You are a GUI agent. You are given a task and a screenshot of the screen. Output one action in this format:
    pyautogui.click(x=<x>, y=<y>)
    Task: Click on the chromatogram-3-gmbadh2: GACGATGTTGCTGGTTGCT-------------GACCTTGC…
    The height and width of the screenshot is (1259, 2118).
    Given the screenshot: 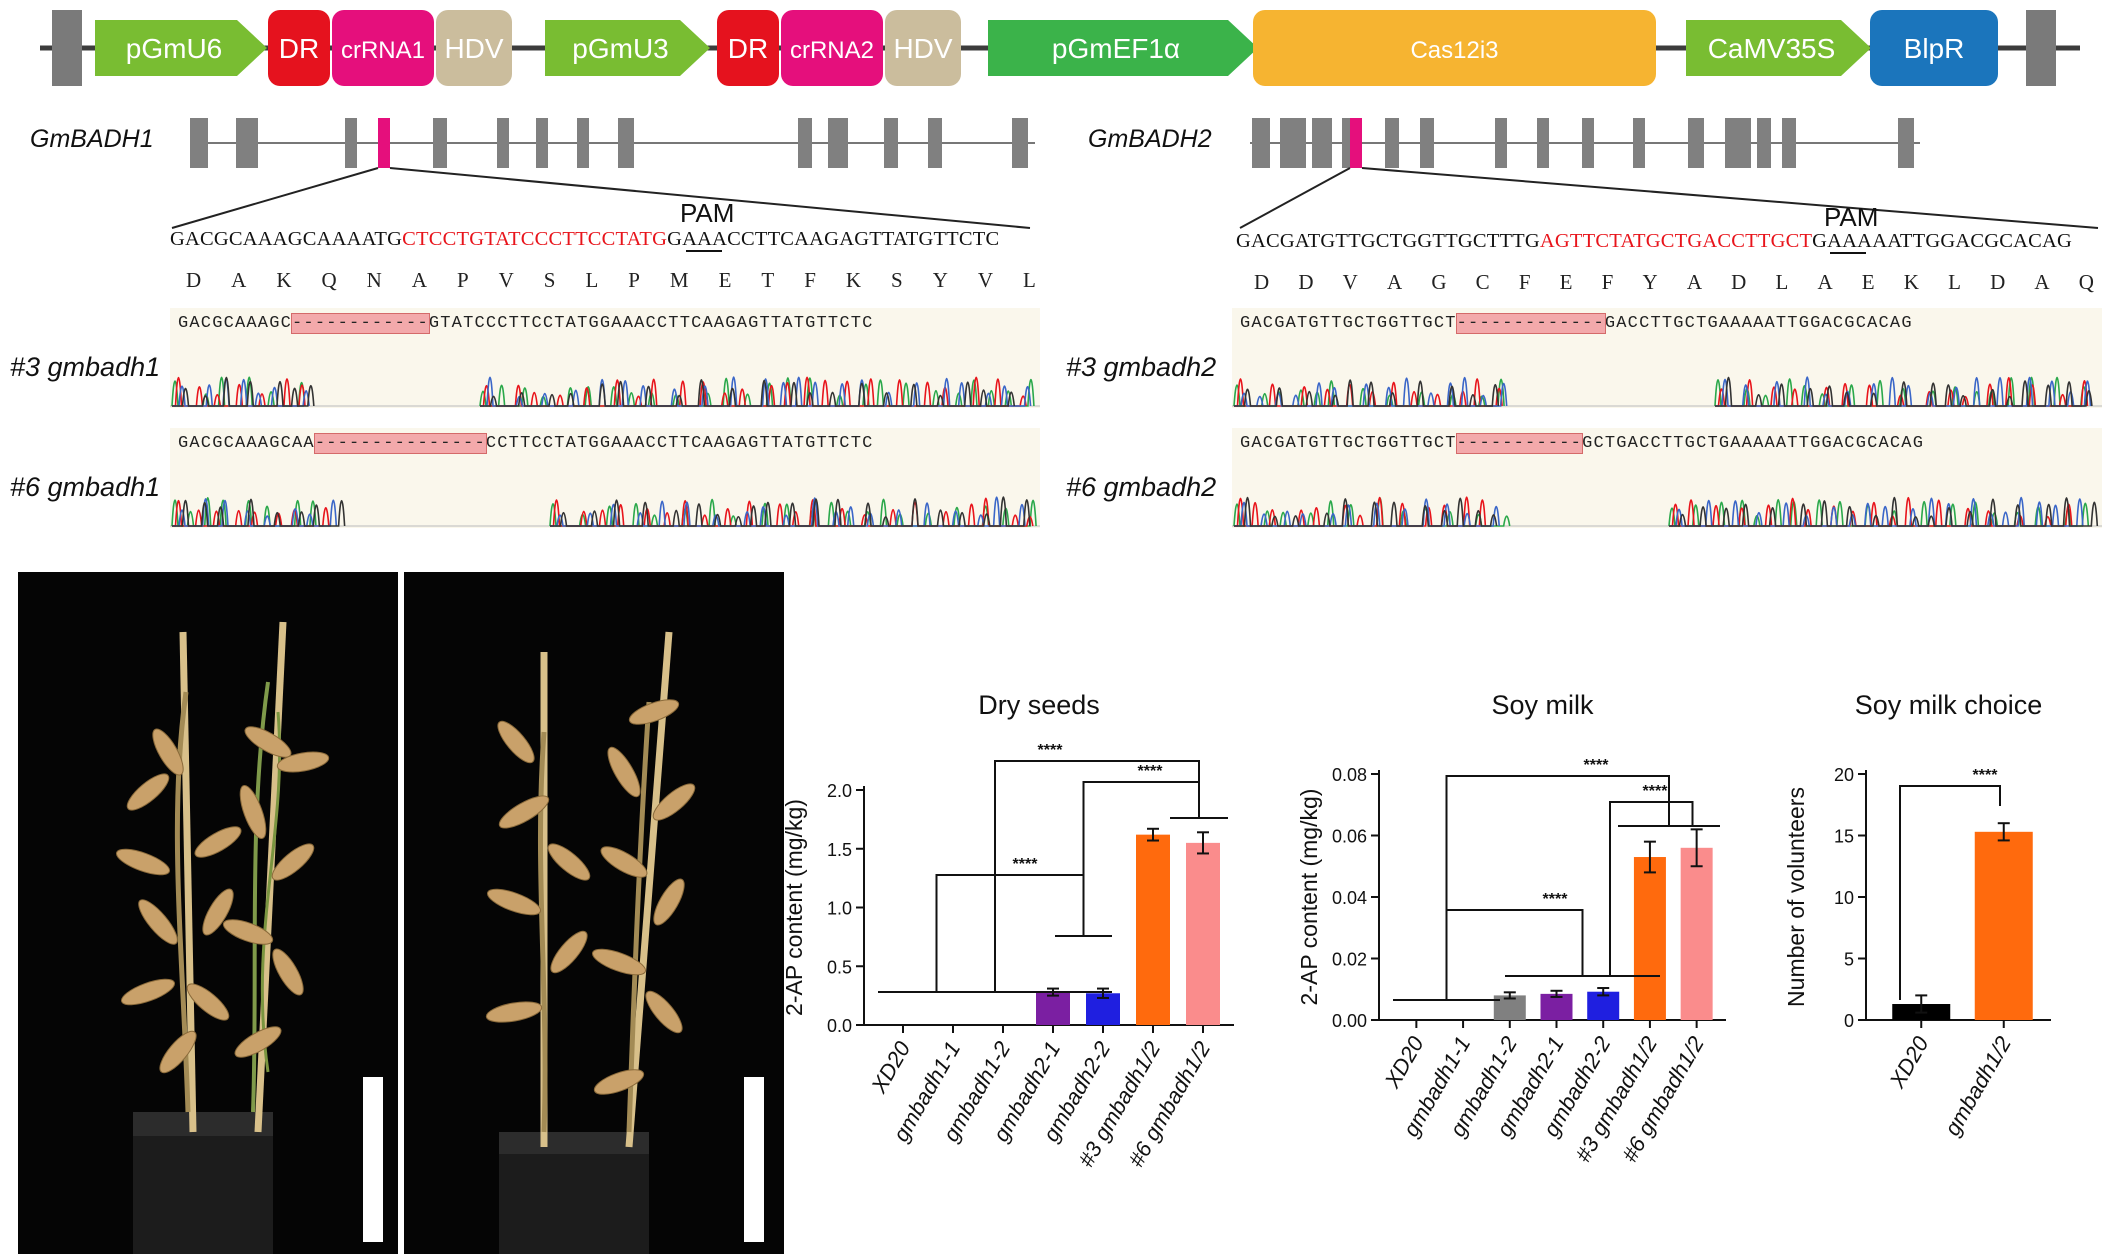 What is the action you would take?
    pyautogui.click(x=1667, y=358)
    